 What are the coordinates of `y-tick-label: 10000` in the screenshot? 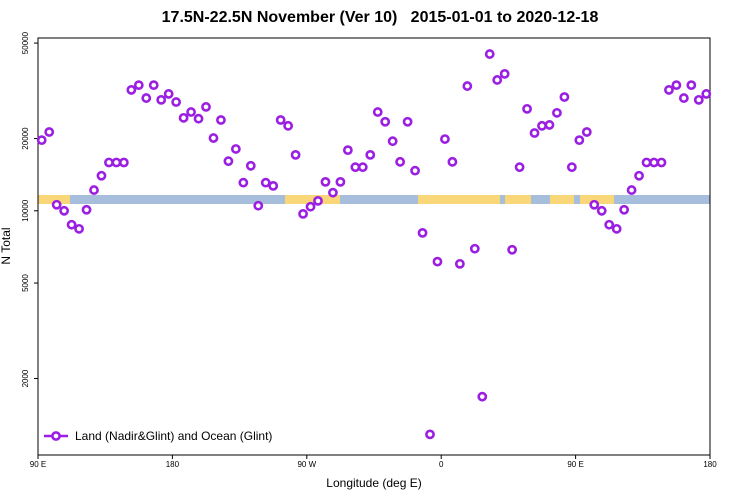 It's located at (25, 210).